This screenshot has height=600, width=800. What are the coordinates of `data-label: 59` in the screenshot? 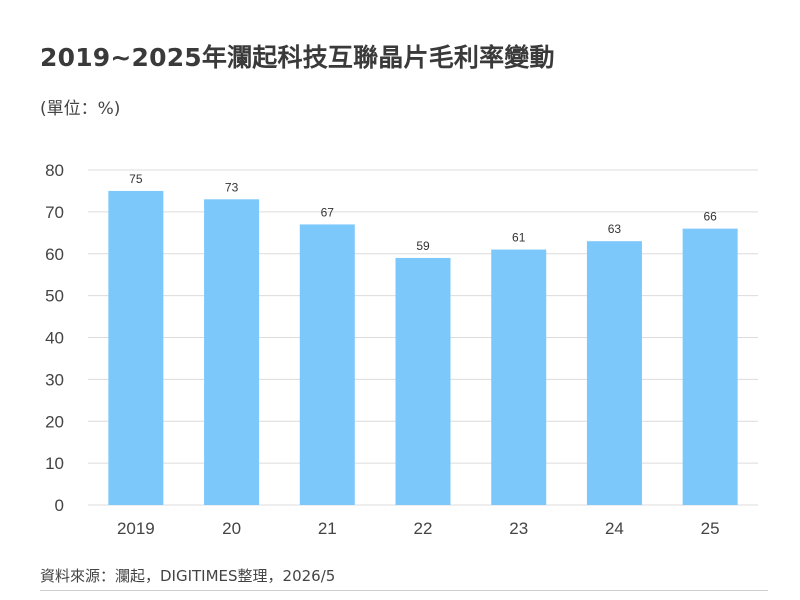 It's located at (423, 246).